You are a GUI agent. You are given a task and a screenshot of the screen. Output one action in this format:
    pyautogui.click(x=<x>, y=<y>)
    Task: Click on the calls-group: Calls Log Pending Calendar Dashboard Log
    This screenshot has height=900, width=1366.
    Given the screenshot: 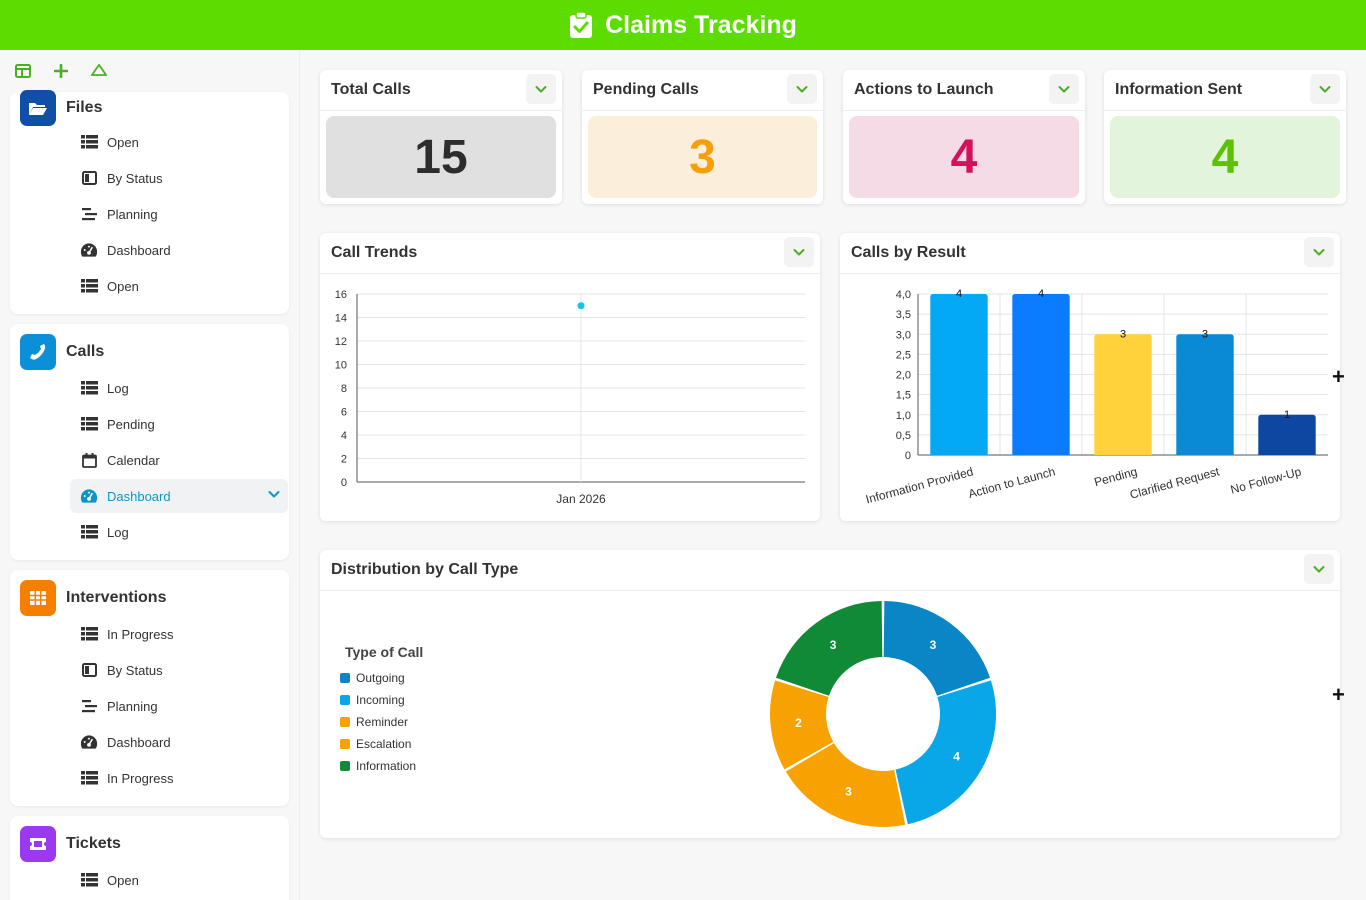 What is the action you would take?
    pyautogui.click(x=149, y=442)
    